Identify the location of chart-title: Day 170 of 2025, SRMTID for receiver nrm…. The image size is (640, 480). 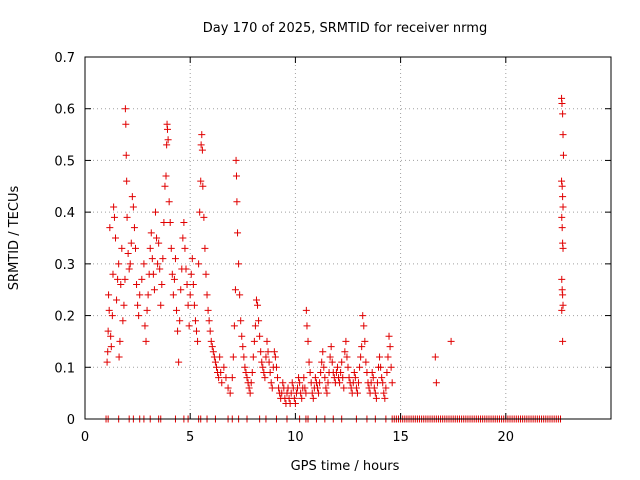
(345, 28).